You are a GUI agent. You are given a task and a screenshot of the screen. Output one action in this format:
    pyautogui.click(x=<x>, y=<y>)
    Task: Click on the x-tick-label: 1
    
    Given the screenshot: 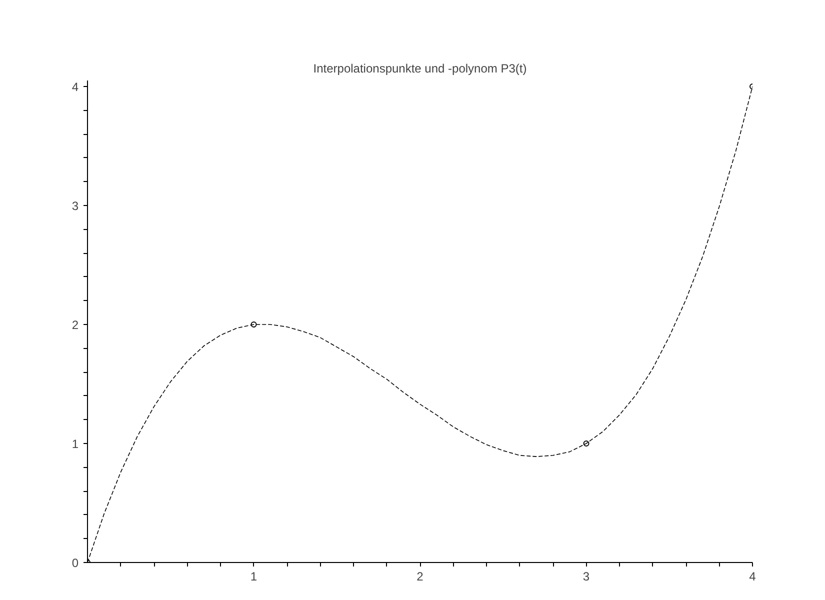 What is the action you would take?
    pyautogui.click(x=254, y=577)
    